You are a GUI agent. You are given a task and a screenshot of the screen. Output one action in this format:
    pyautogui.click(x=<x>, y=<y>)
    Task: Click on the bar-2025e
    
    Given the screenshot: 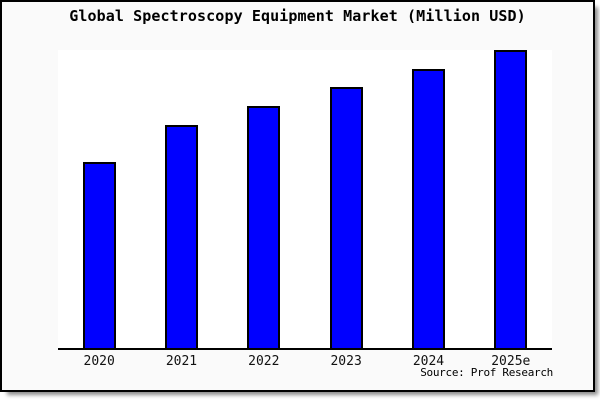 What is the action you would take?
    pyautogui.click(x=511, y=199)
    